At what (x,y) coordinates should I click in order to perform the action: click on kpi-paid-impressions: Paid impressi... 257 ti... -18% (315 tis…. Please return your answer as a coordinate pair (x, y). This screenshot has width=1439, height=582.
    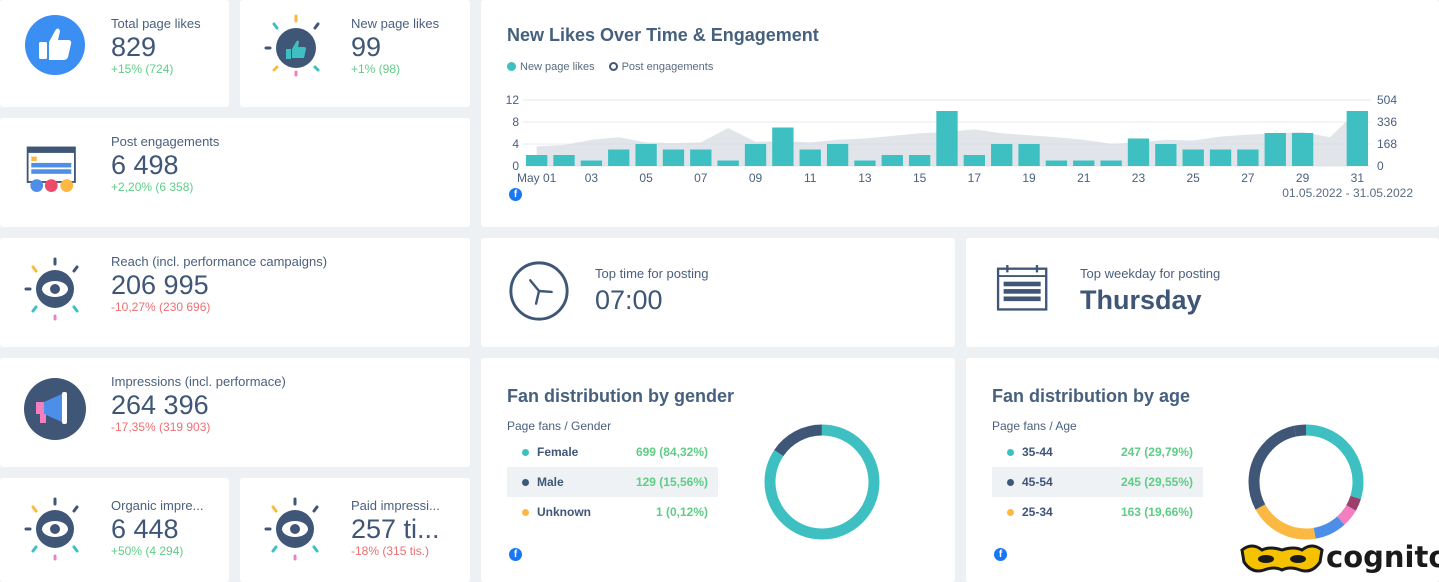
    Looking at the image, I should click on (355, 530).